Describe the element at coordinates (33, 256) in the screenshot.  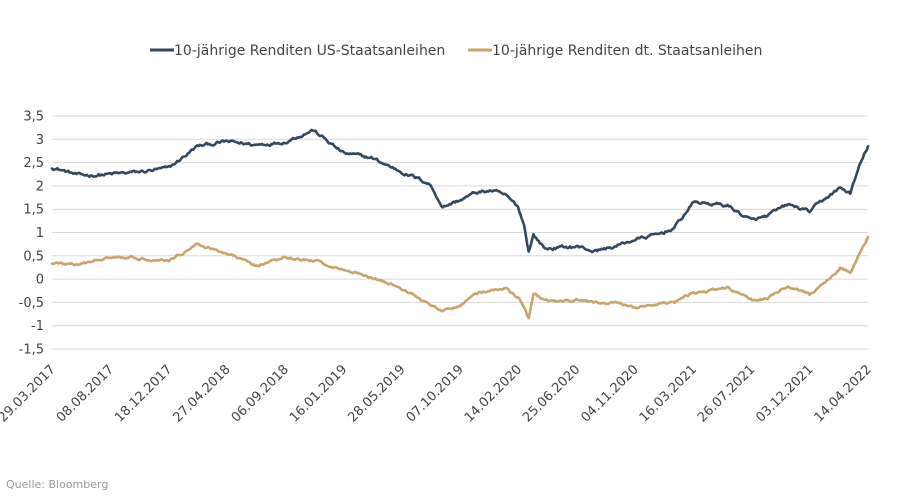
I see `y-tick-label: 0,5` at that location.